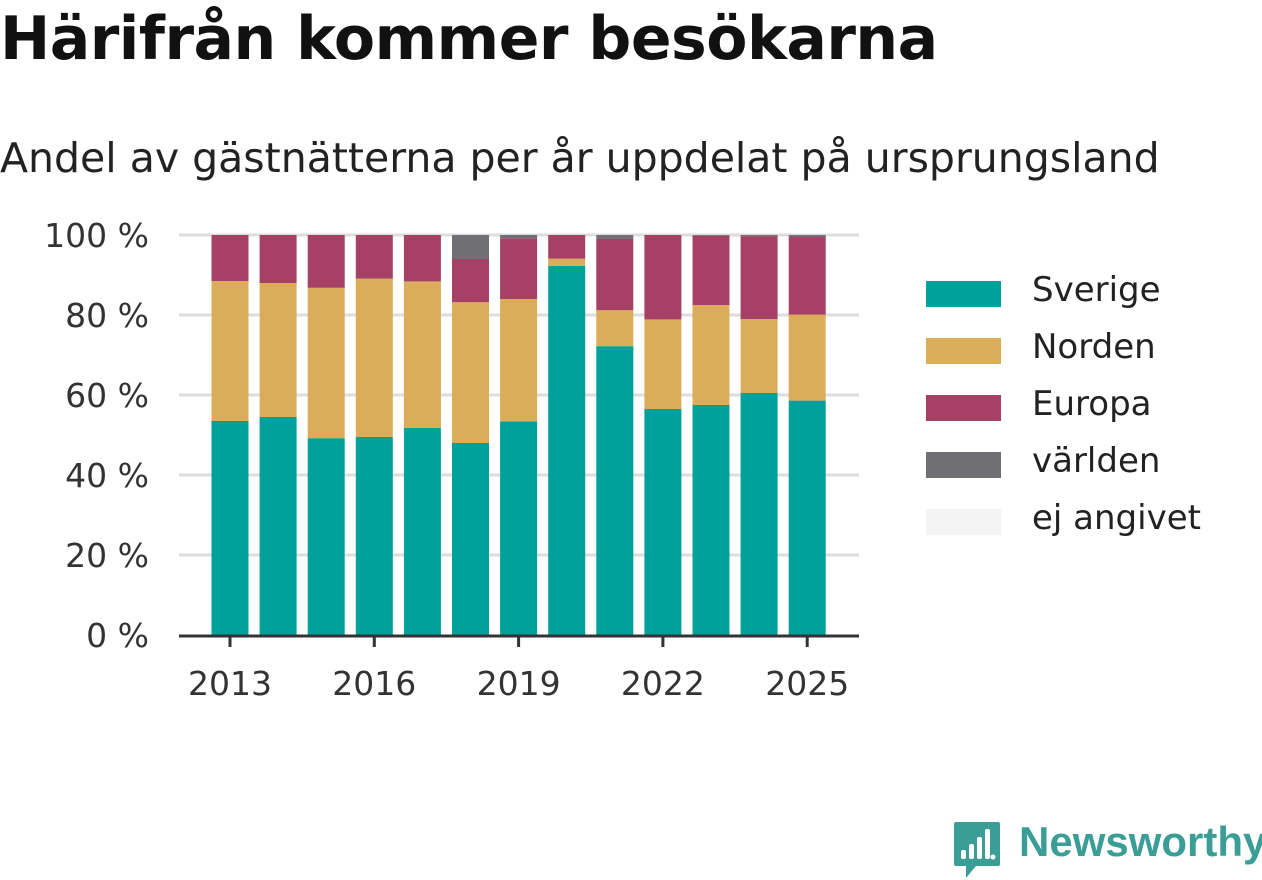 The width and height of the screenshot is (1262, 880). I want to click on bar-stack-2016, so click(374, 435).